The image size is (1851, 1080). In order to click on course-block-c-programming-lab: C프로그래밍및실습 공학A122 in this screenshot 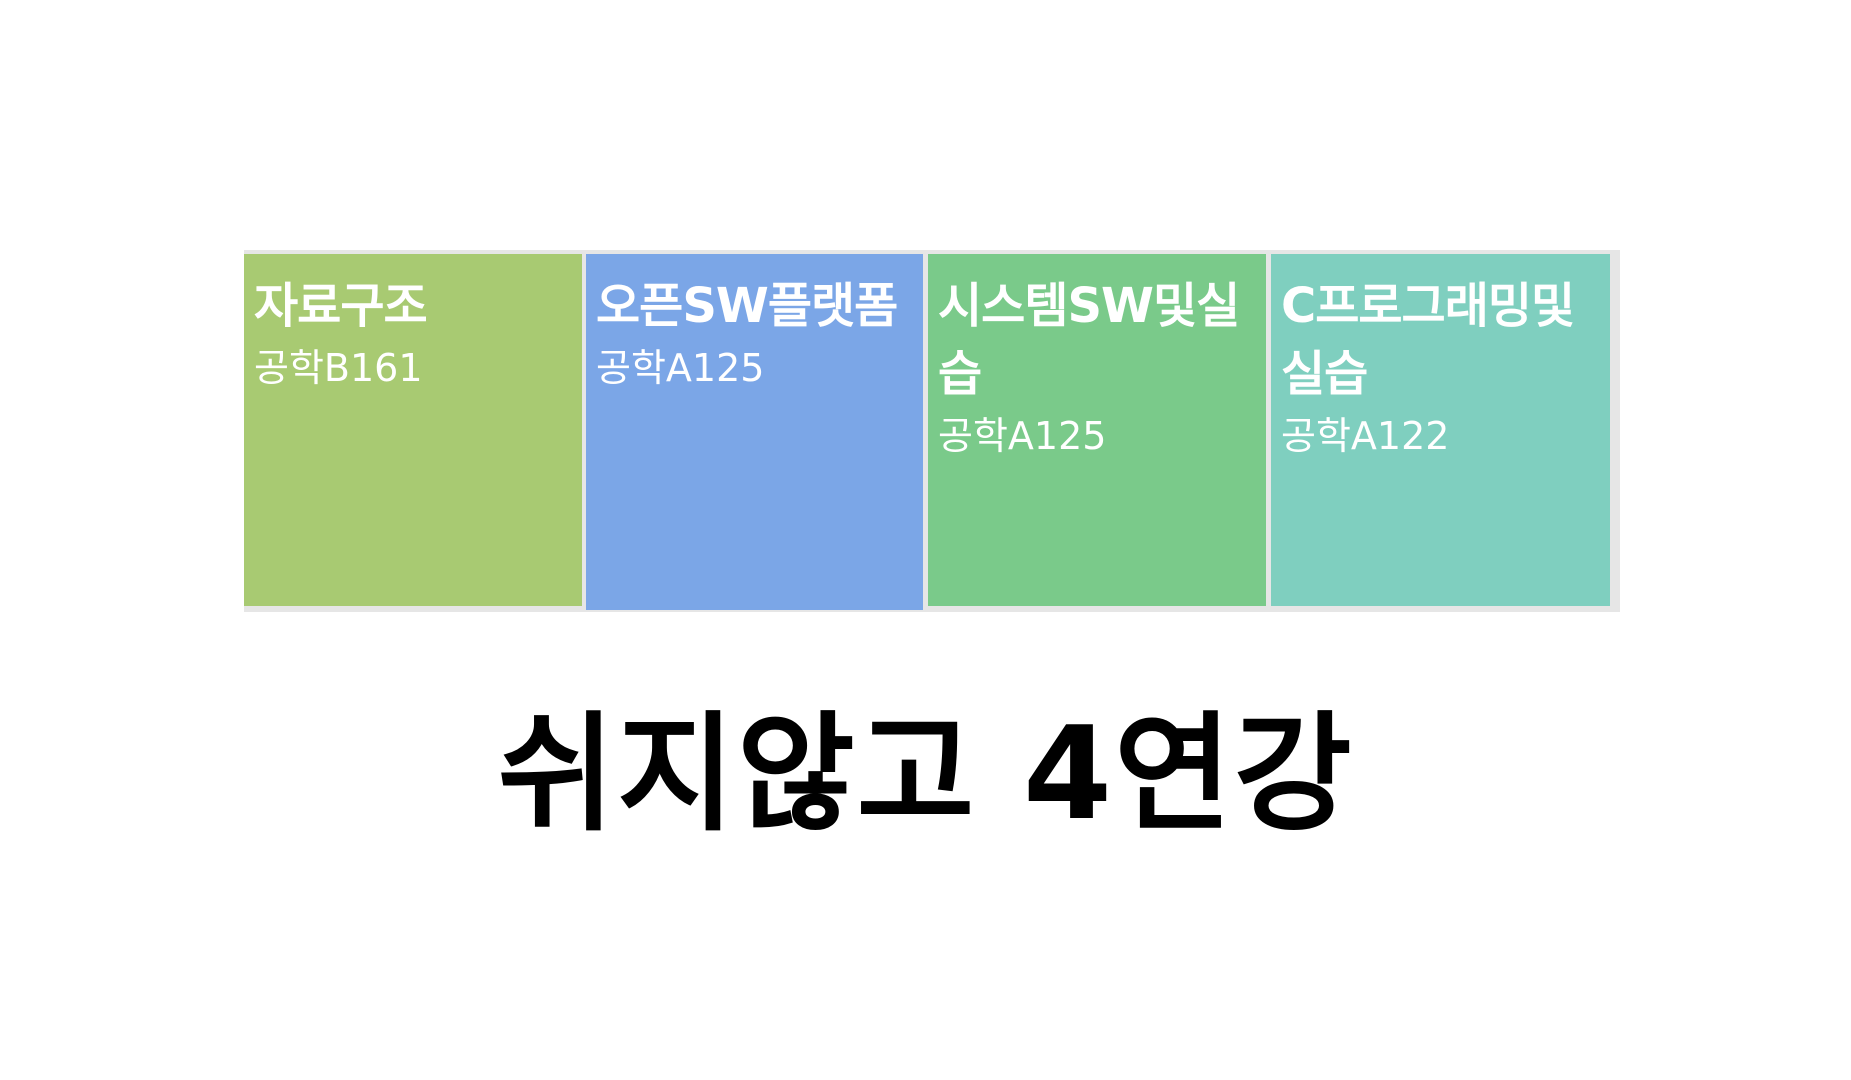, I will do `click(1440, 430)`.